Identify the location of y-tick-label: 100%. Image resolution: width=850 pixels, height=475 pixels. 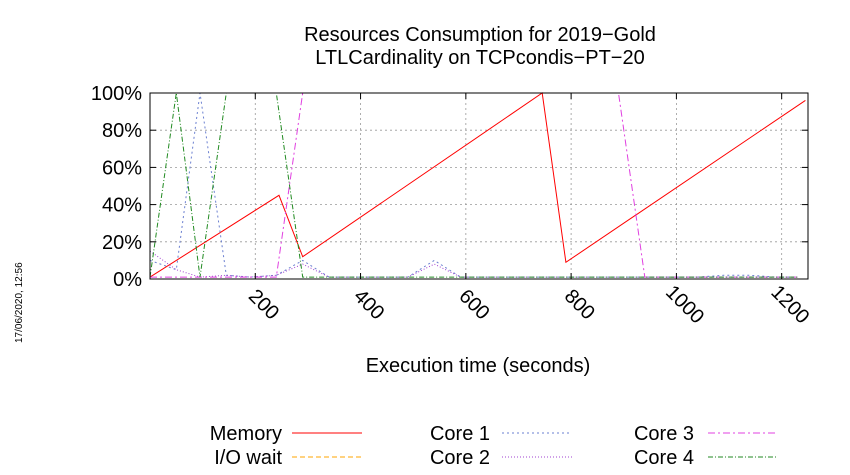
(116, 94).